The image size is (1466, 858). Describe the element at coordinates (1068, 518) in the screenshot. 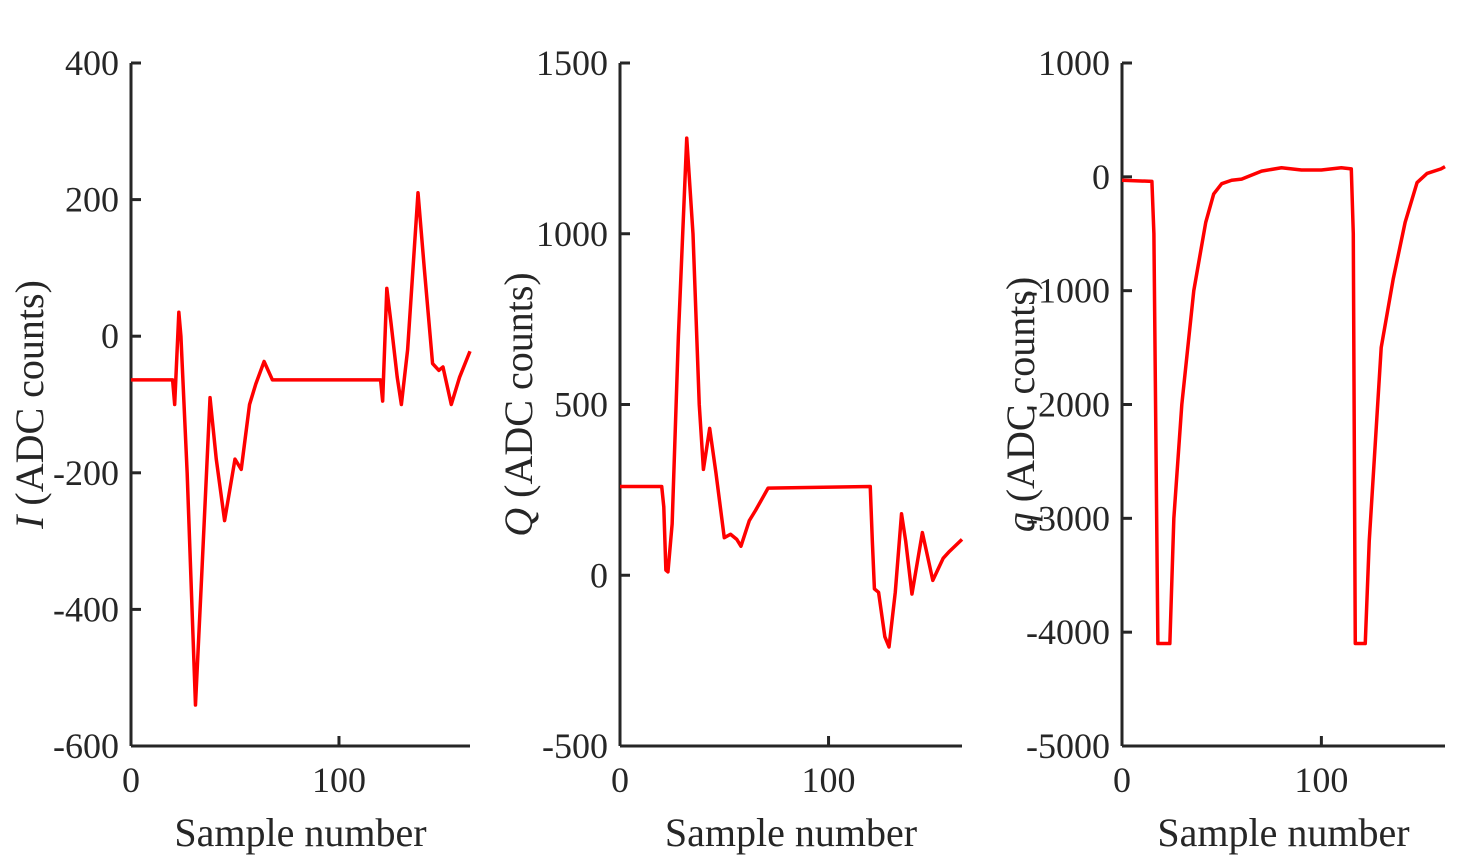

I see `y-tick-label: -3000` at that location.